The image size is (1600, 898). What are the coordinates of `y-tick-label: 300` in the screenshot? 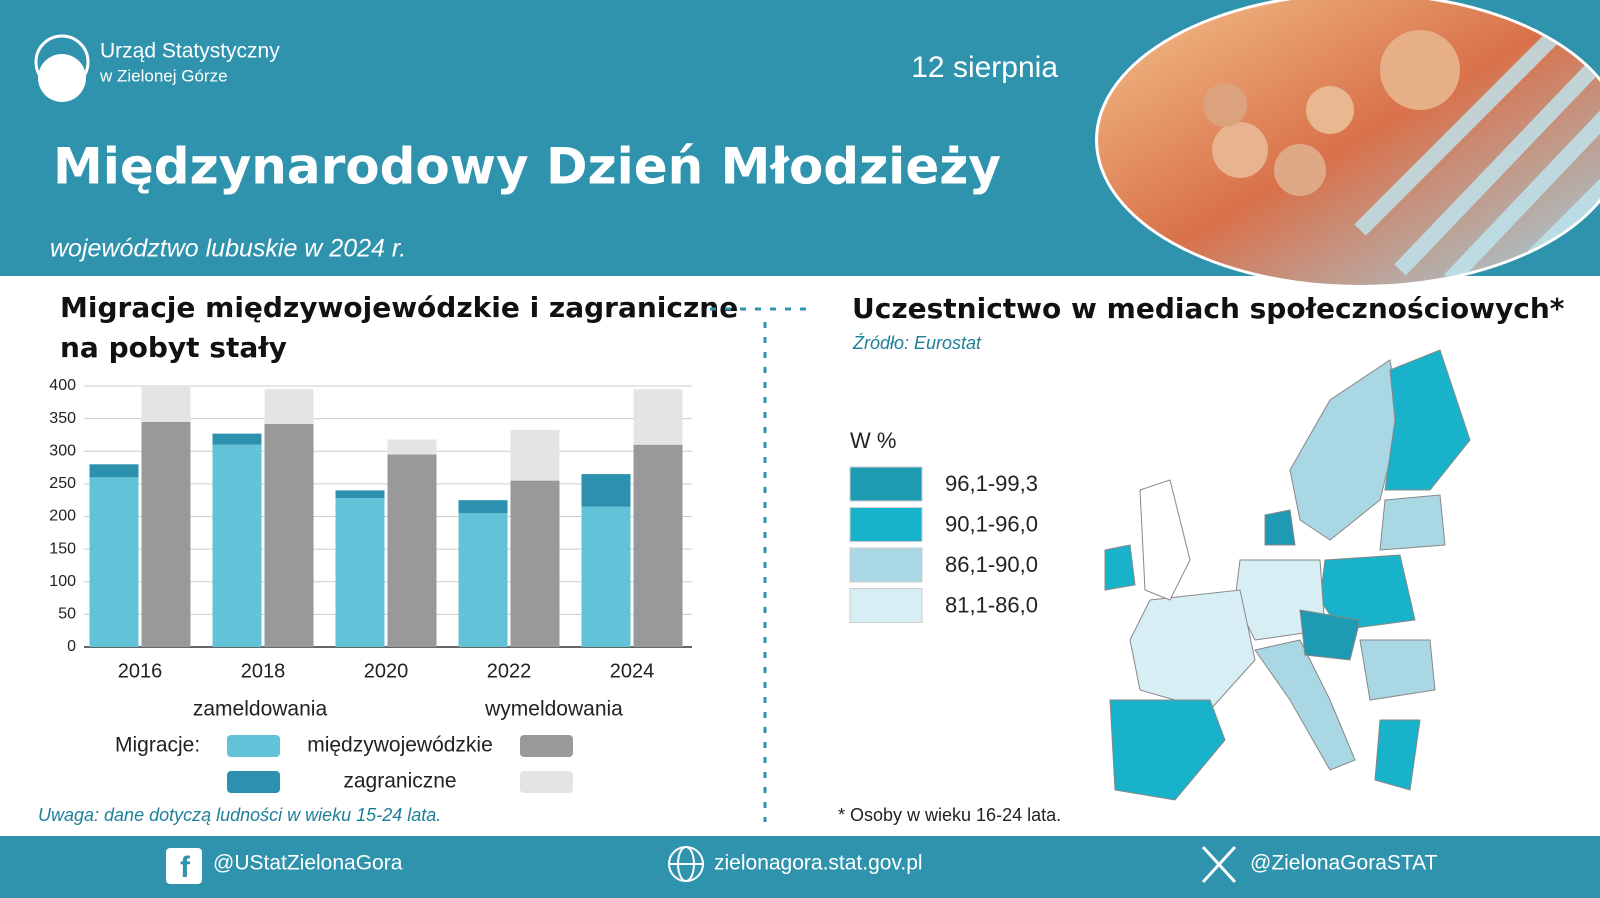 It's located at (62, 450).